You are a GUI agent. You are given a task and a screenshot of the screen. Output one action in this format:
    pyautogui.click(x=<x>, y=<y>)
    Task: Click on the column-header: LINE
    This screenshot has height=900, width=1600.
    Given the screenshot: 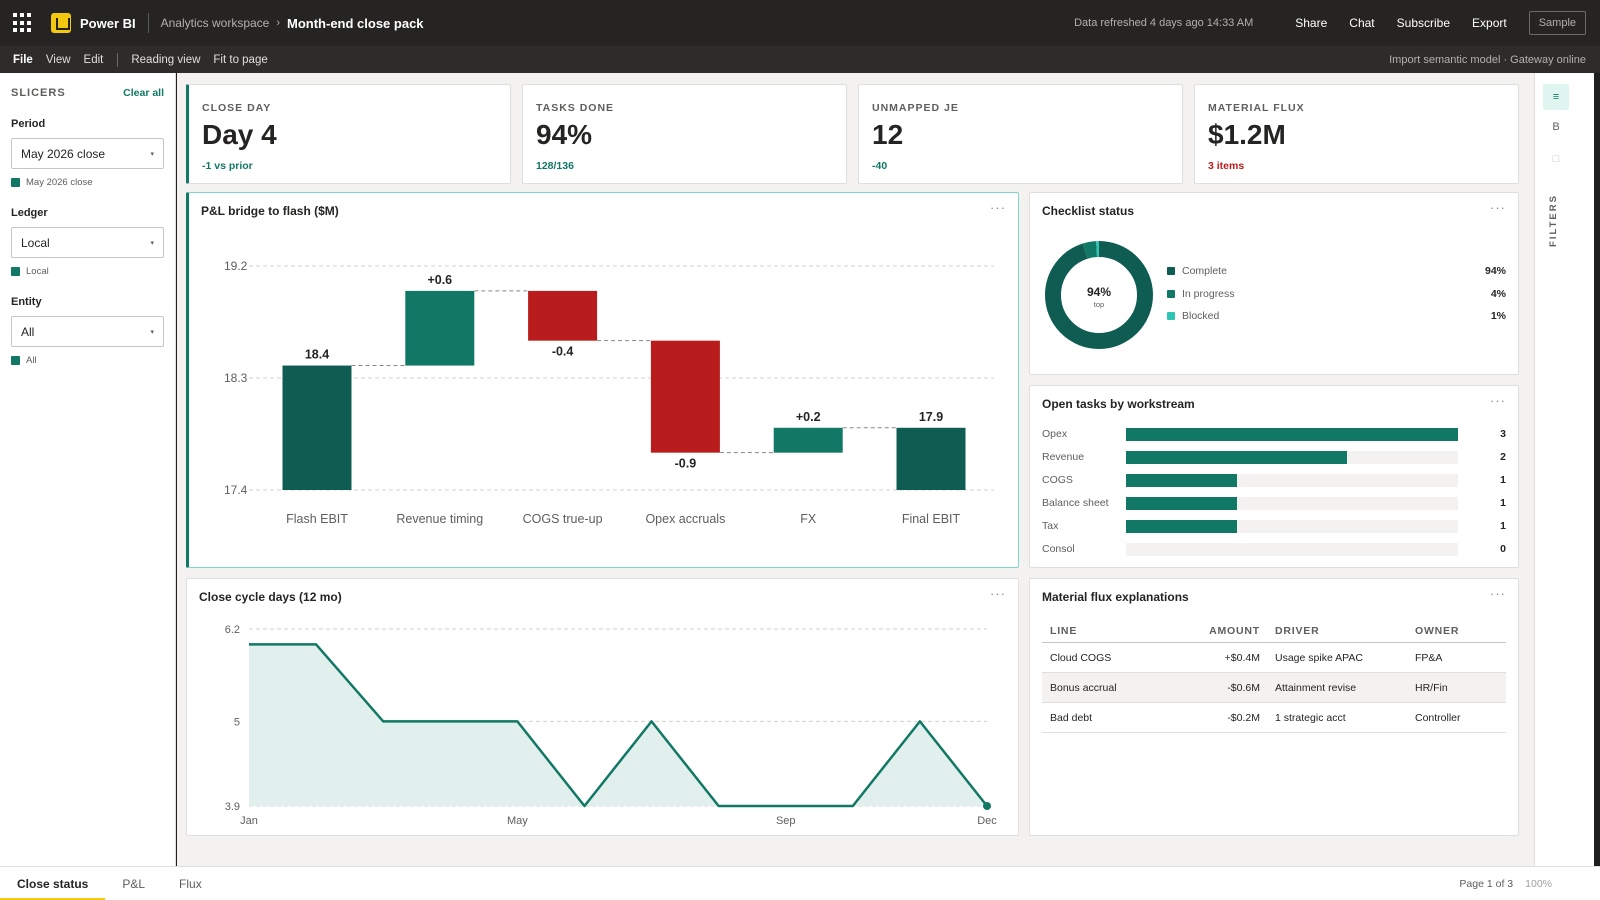 What is the action you would take?
    pyautogui.click(x=1064, y=630)
    